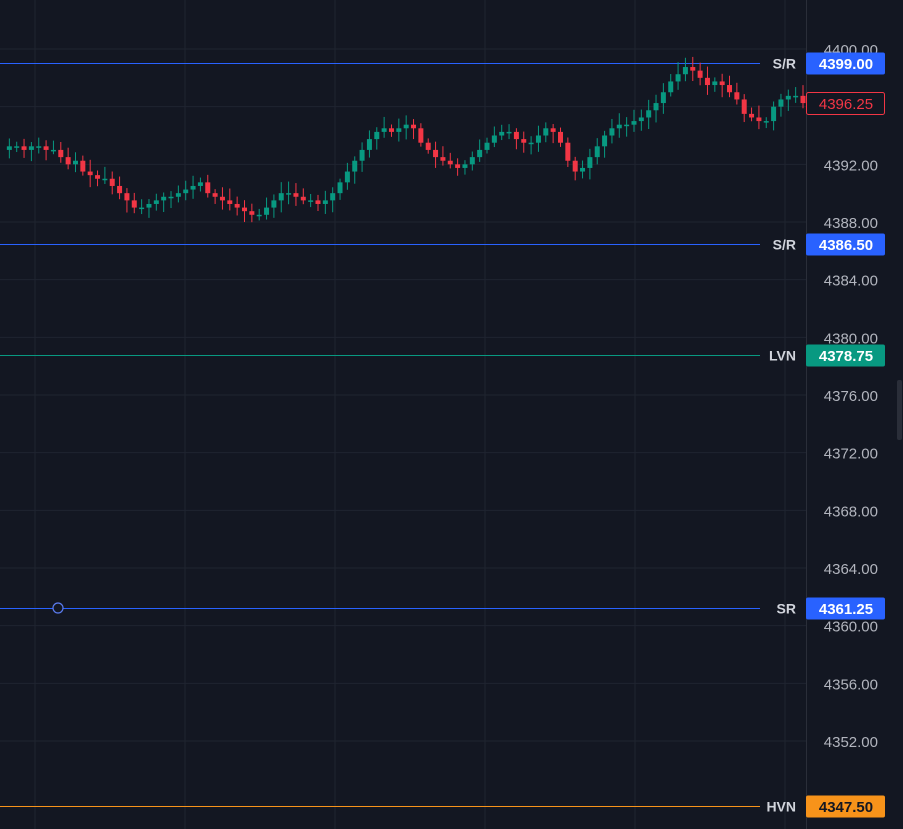  Describe the element at coordinates (851, 338) in the screenshot. I see `price-axis-tick-label: 4380.00` at that location.